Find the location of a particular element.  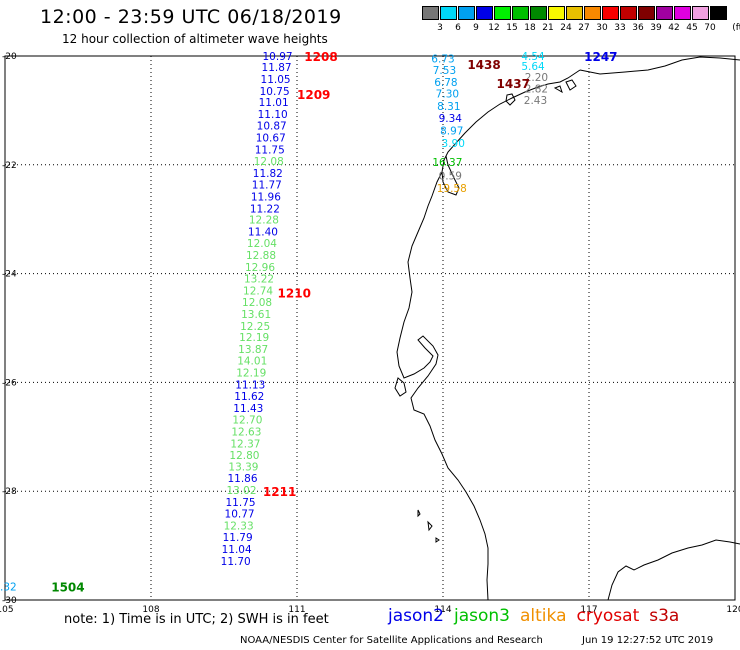

wave-height-reading: 12.70 is located at coordinates (247, 420).